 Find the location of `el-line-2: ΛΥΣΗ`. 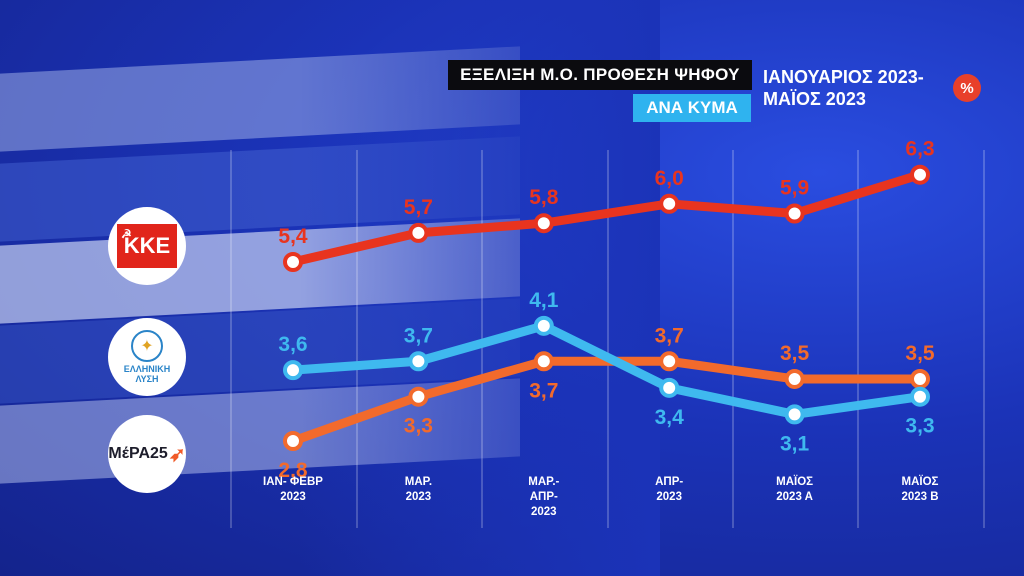

el-line-2: ΛΥΣΗ is located at coordinates (147, 379).